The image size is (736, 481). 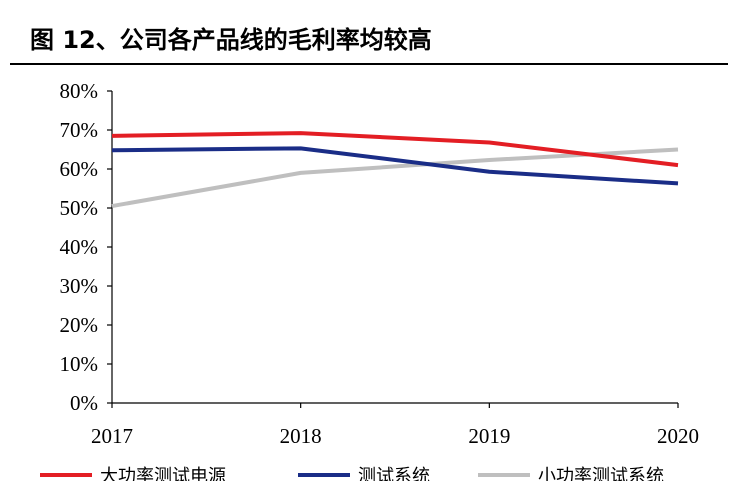 What do you see at coordinates (79, 286) in the screenshot?
I see `y-tick-label: 30%` at bounding box center [79, 286].